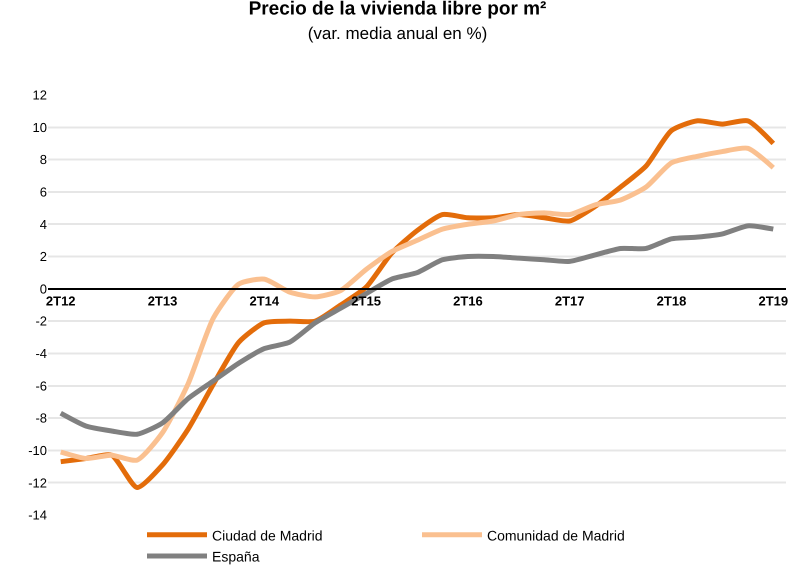  Describe the element at coordinates (264, 300) in the screenshot. I see `x-tick-label: 2T14` at that location.